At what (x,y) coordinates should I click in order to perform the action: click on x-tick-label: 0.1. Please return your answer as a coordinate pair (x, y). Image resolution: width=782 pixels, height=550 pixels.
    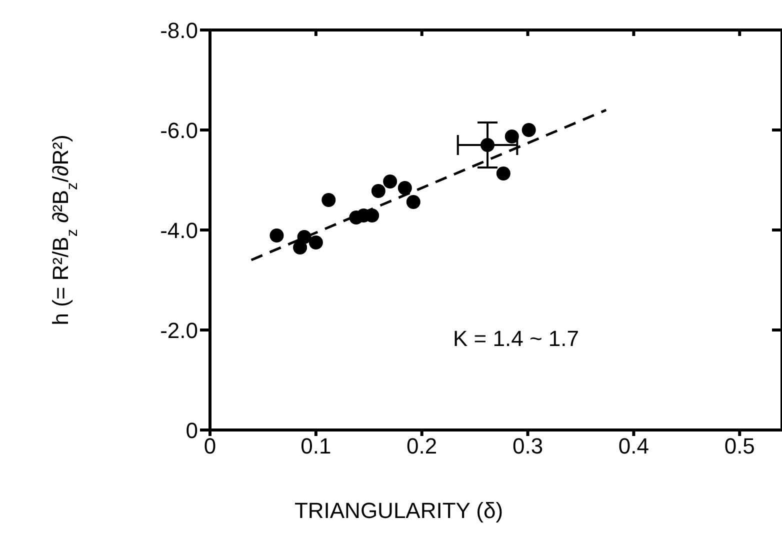
    Looking at the image, I should click on (316, 446).